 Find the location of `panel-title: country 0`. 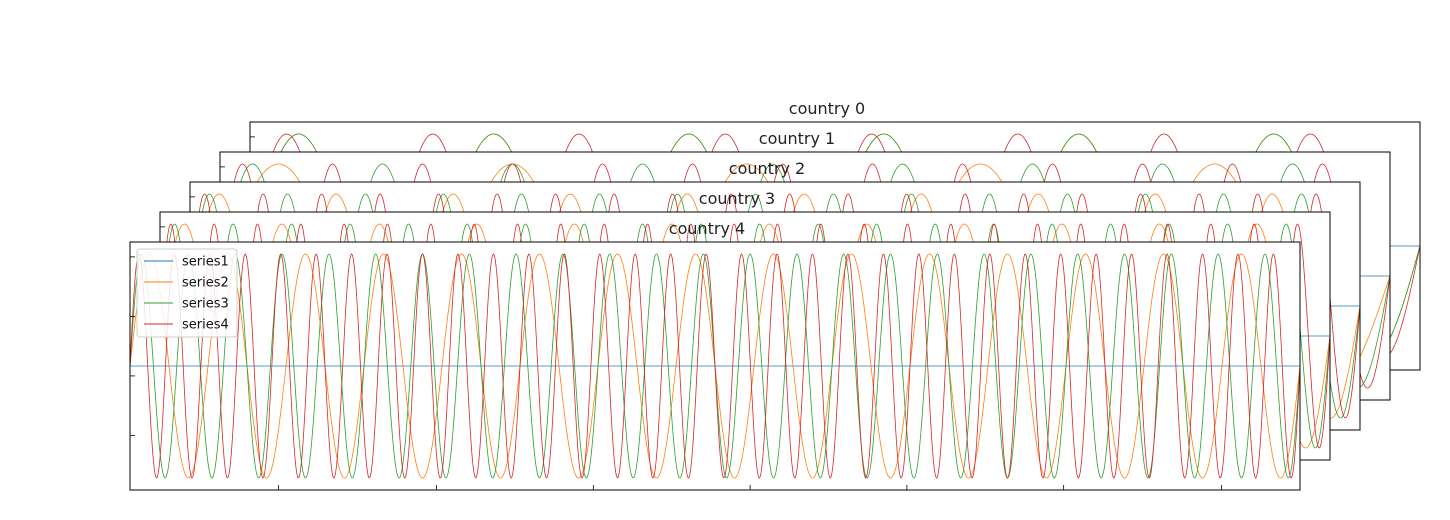

panel-title: country 0 is located at coordinates (827, 108).